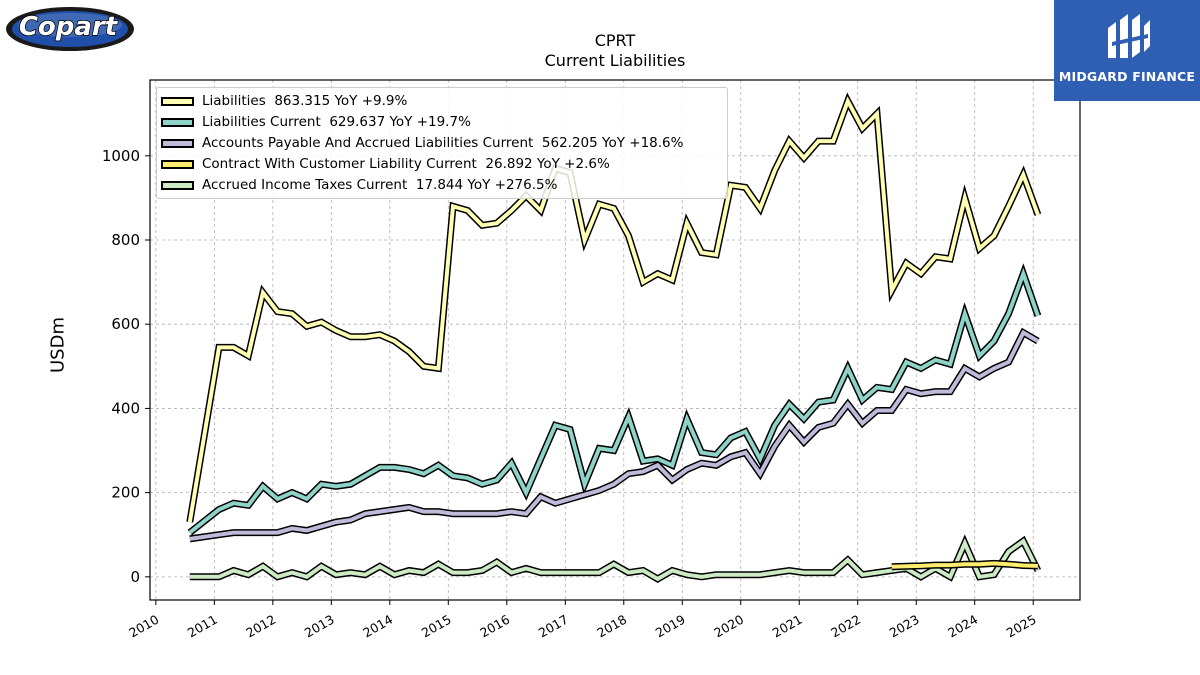  What do you see at coordinates (845, 626) in the screenshot?
I see `x-tick-label: 2022` at bounding box center [845, 626].